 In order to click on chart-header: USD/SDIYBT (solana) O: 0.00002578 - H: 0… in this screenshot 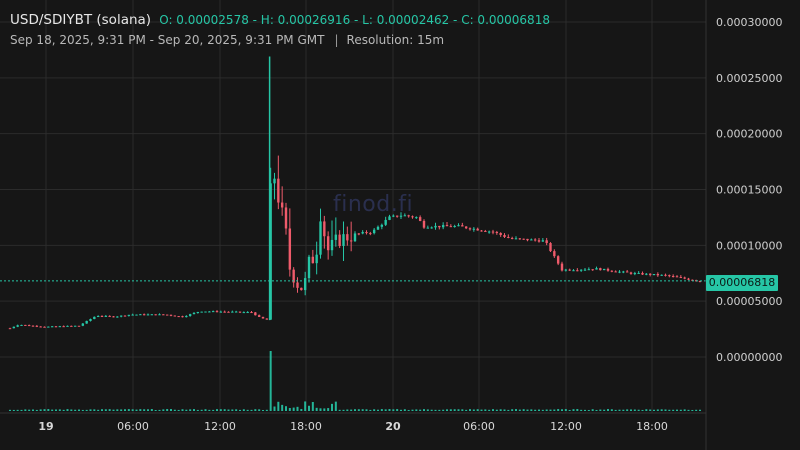, I will do `click(280, 20)`.